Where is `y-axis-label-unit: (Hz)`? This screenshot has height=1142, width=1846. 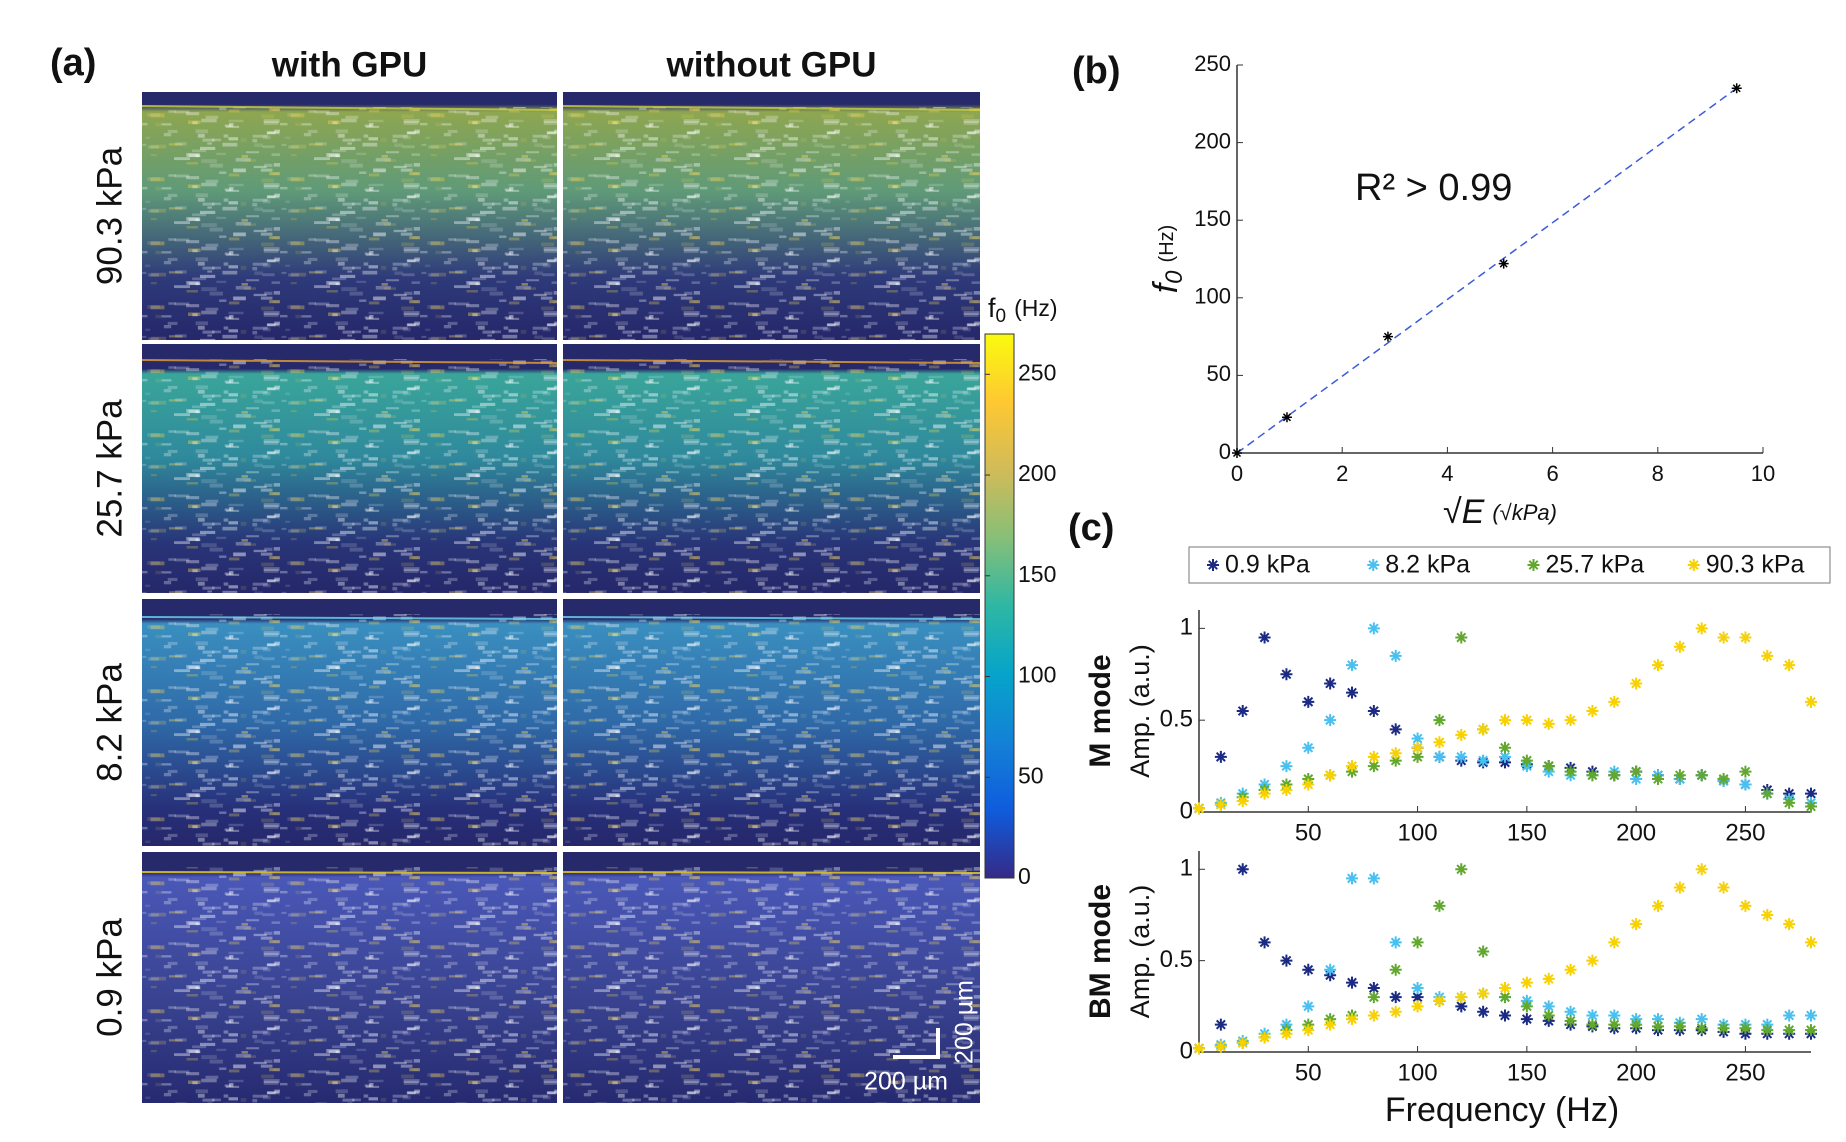 y-axis-label-unit: (Hz) is located at coordinates (1167, 244).